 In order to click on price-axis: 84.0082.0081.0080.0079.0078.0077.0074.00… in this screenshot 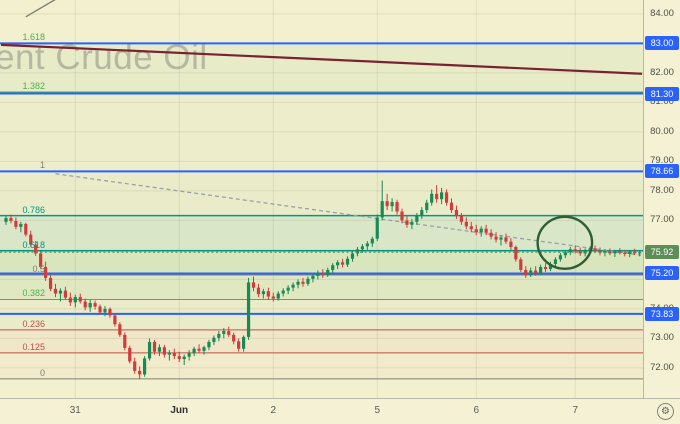, I will do `click(661, 199)`.